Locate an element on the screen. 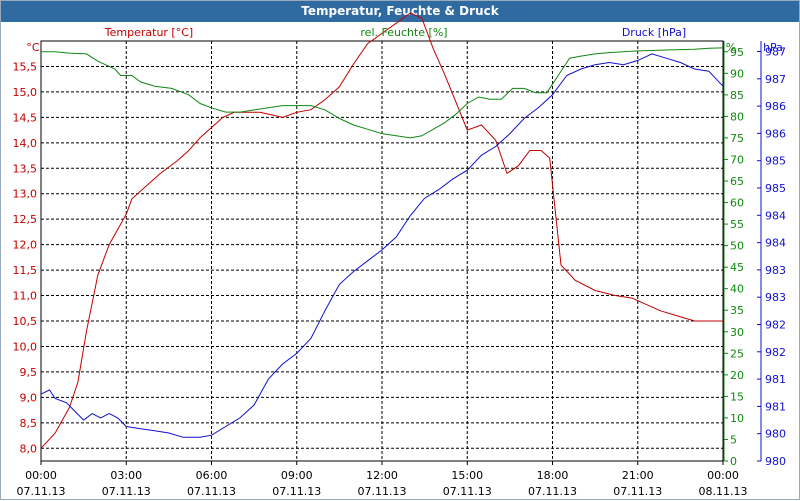  window-title: Temperatur, Feuchte & Druck is located at coordinates (400, 11).